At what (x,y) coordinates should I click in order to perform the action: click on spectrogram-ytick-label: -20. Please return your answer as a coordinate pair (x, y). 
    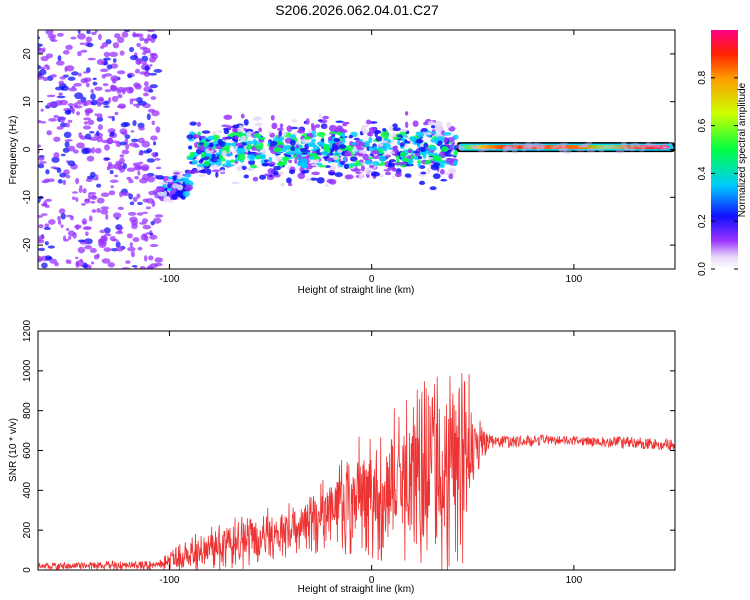
    Looking at the image, I should click on (27, 244).